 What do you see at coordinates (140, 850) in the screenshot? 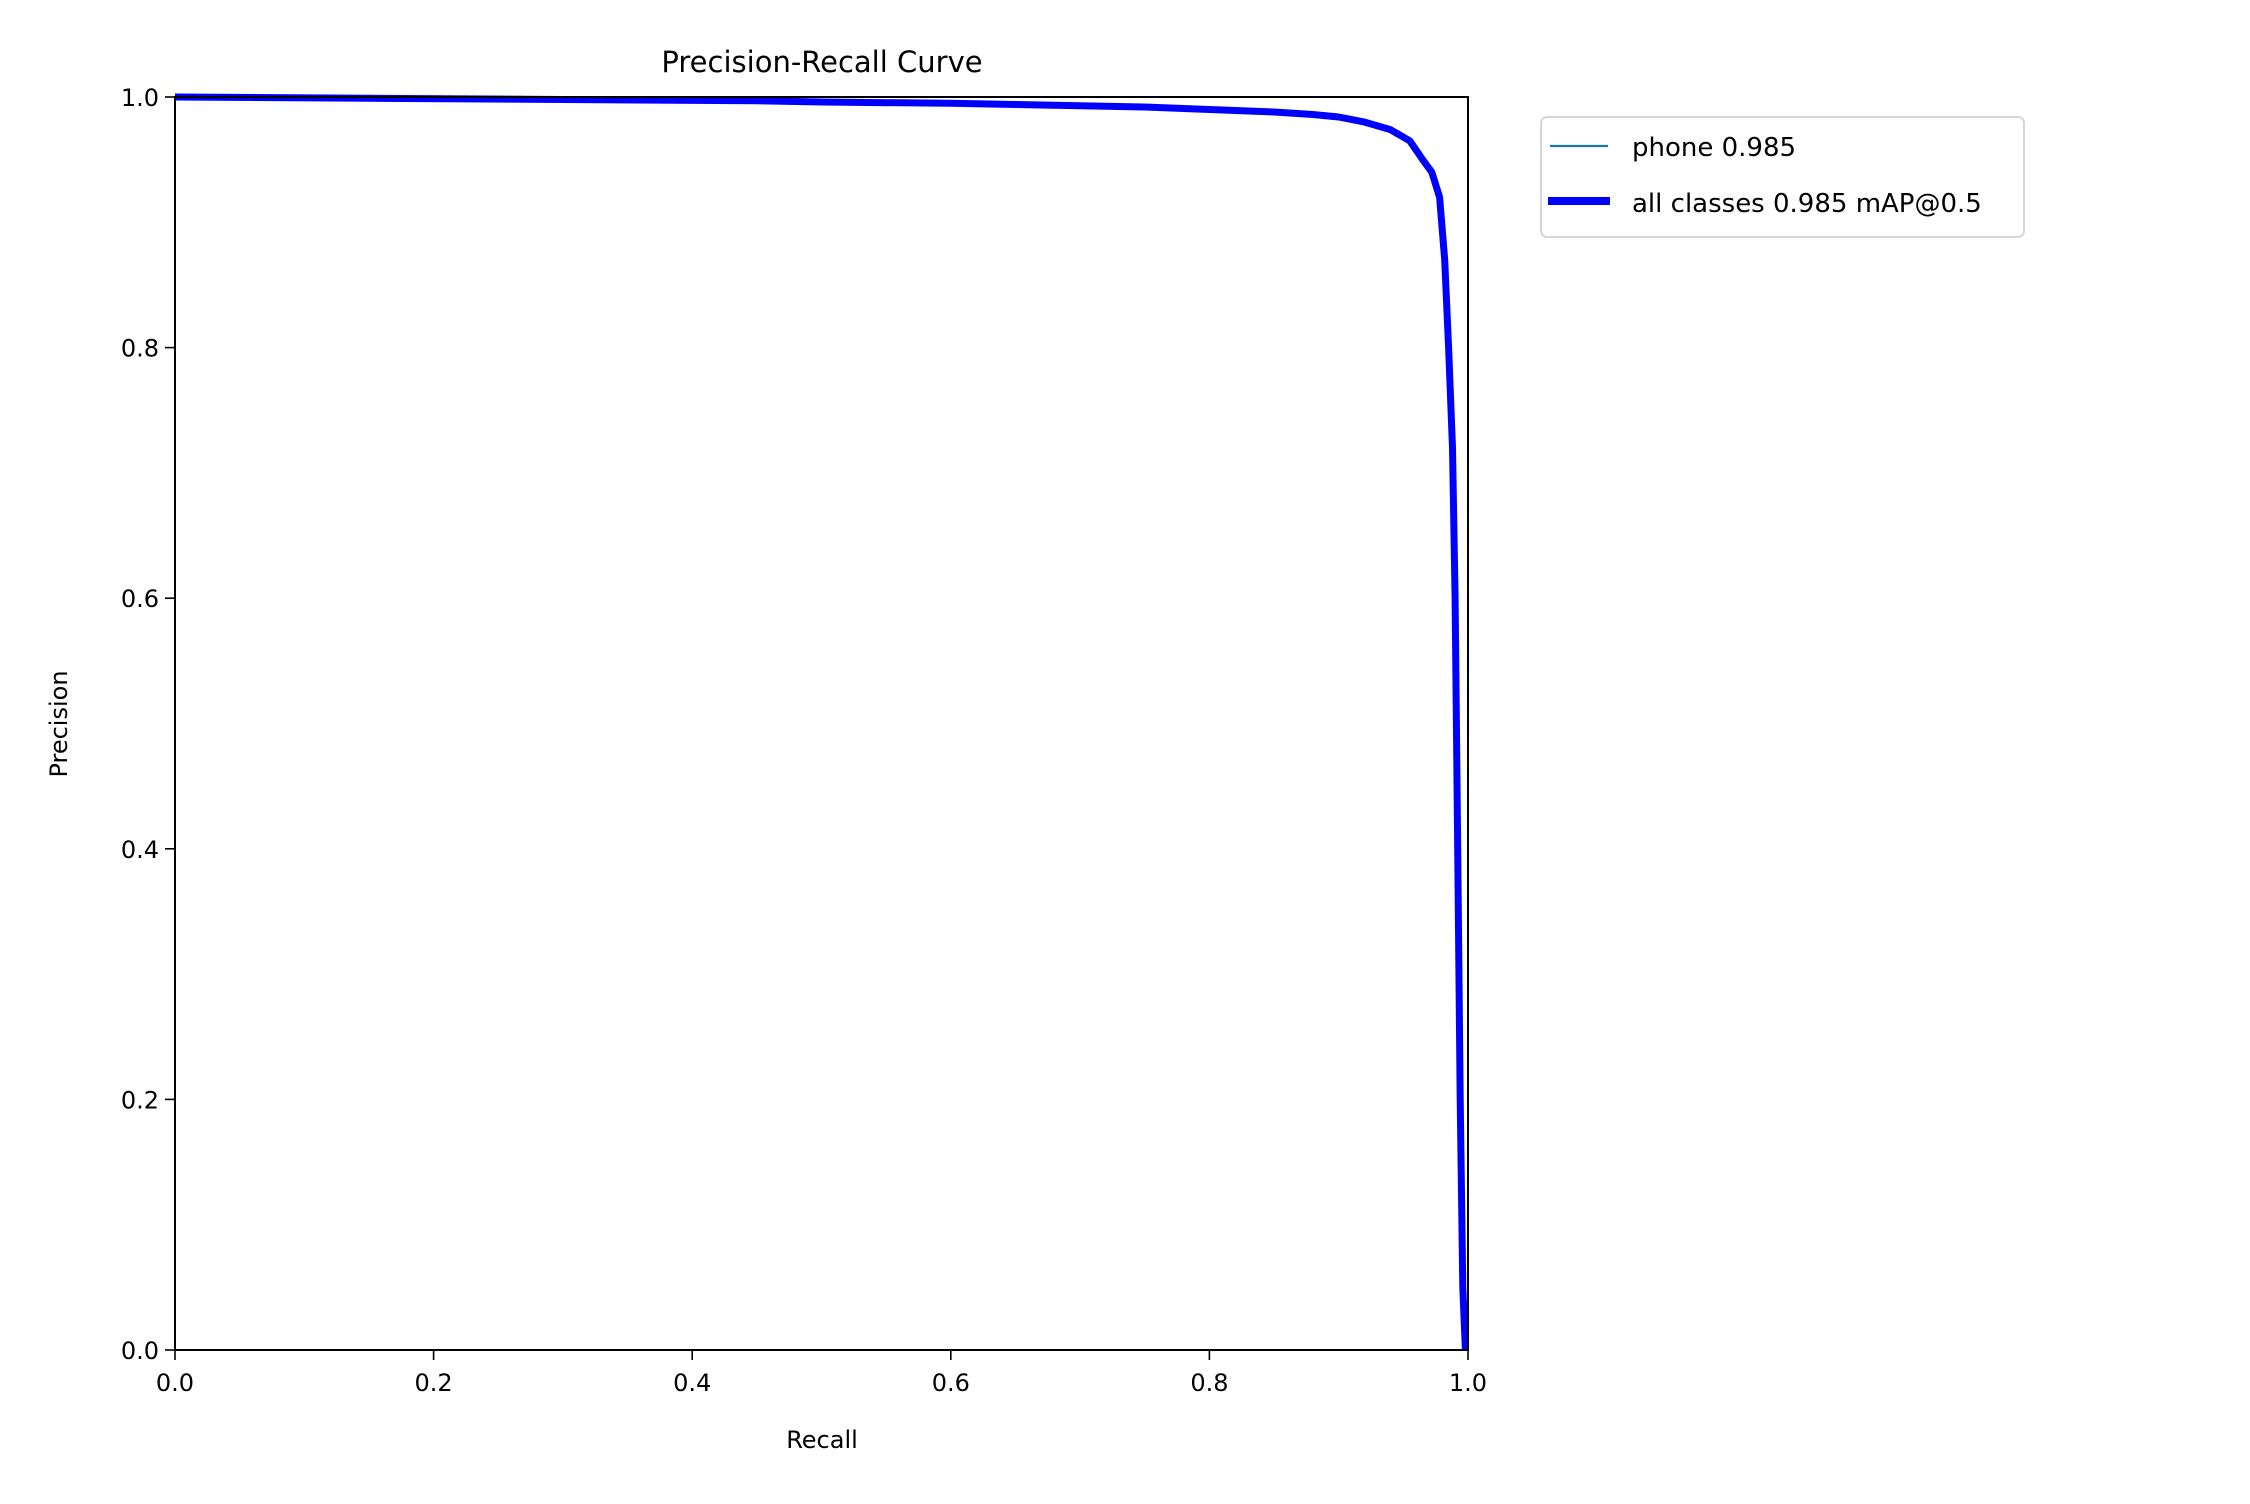
I see `y-tick-label: 0.4` at bounding box center [140, 850].